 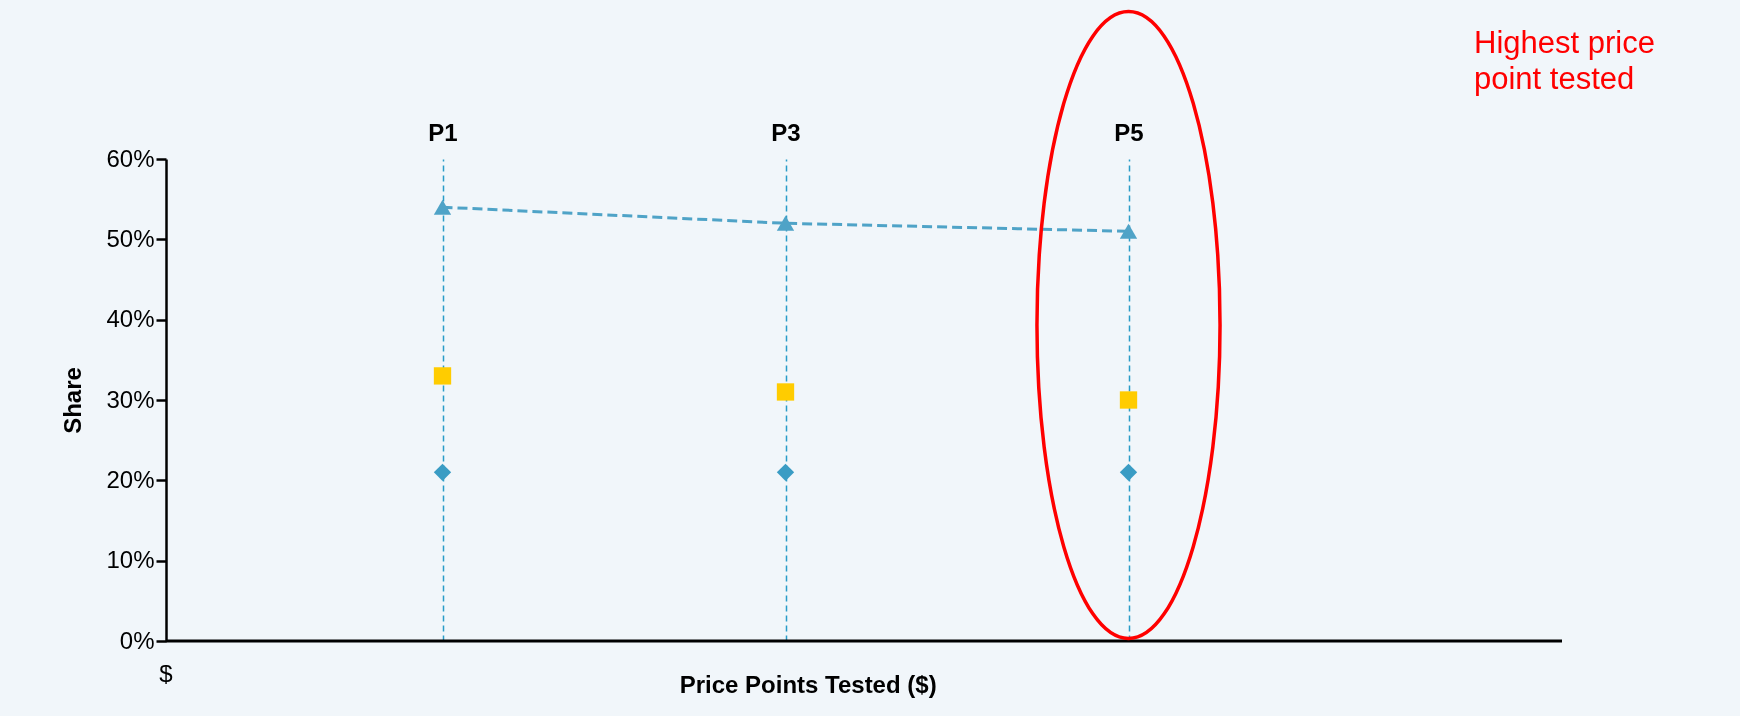 I want to click on x-tick-label: P5, so click(x=1129, y=132).